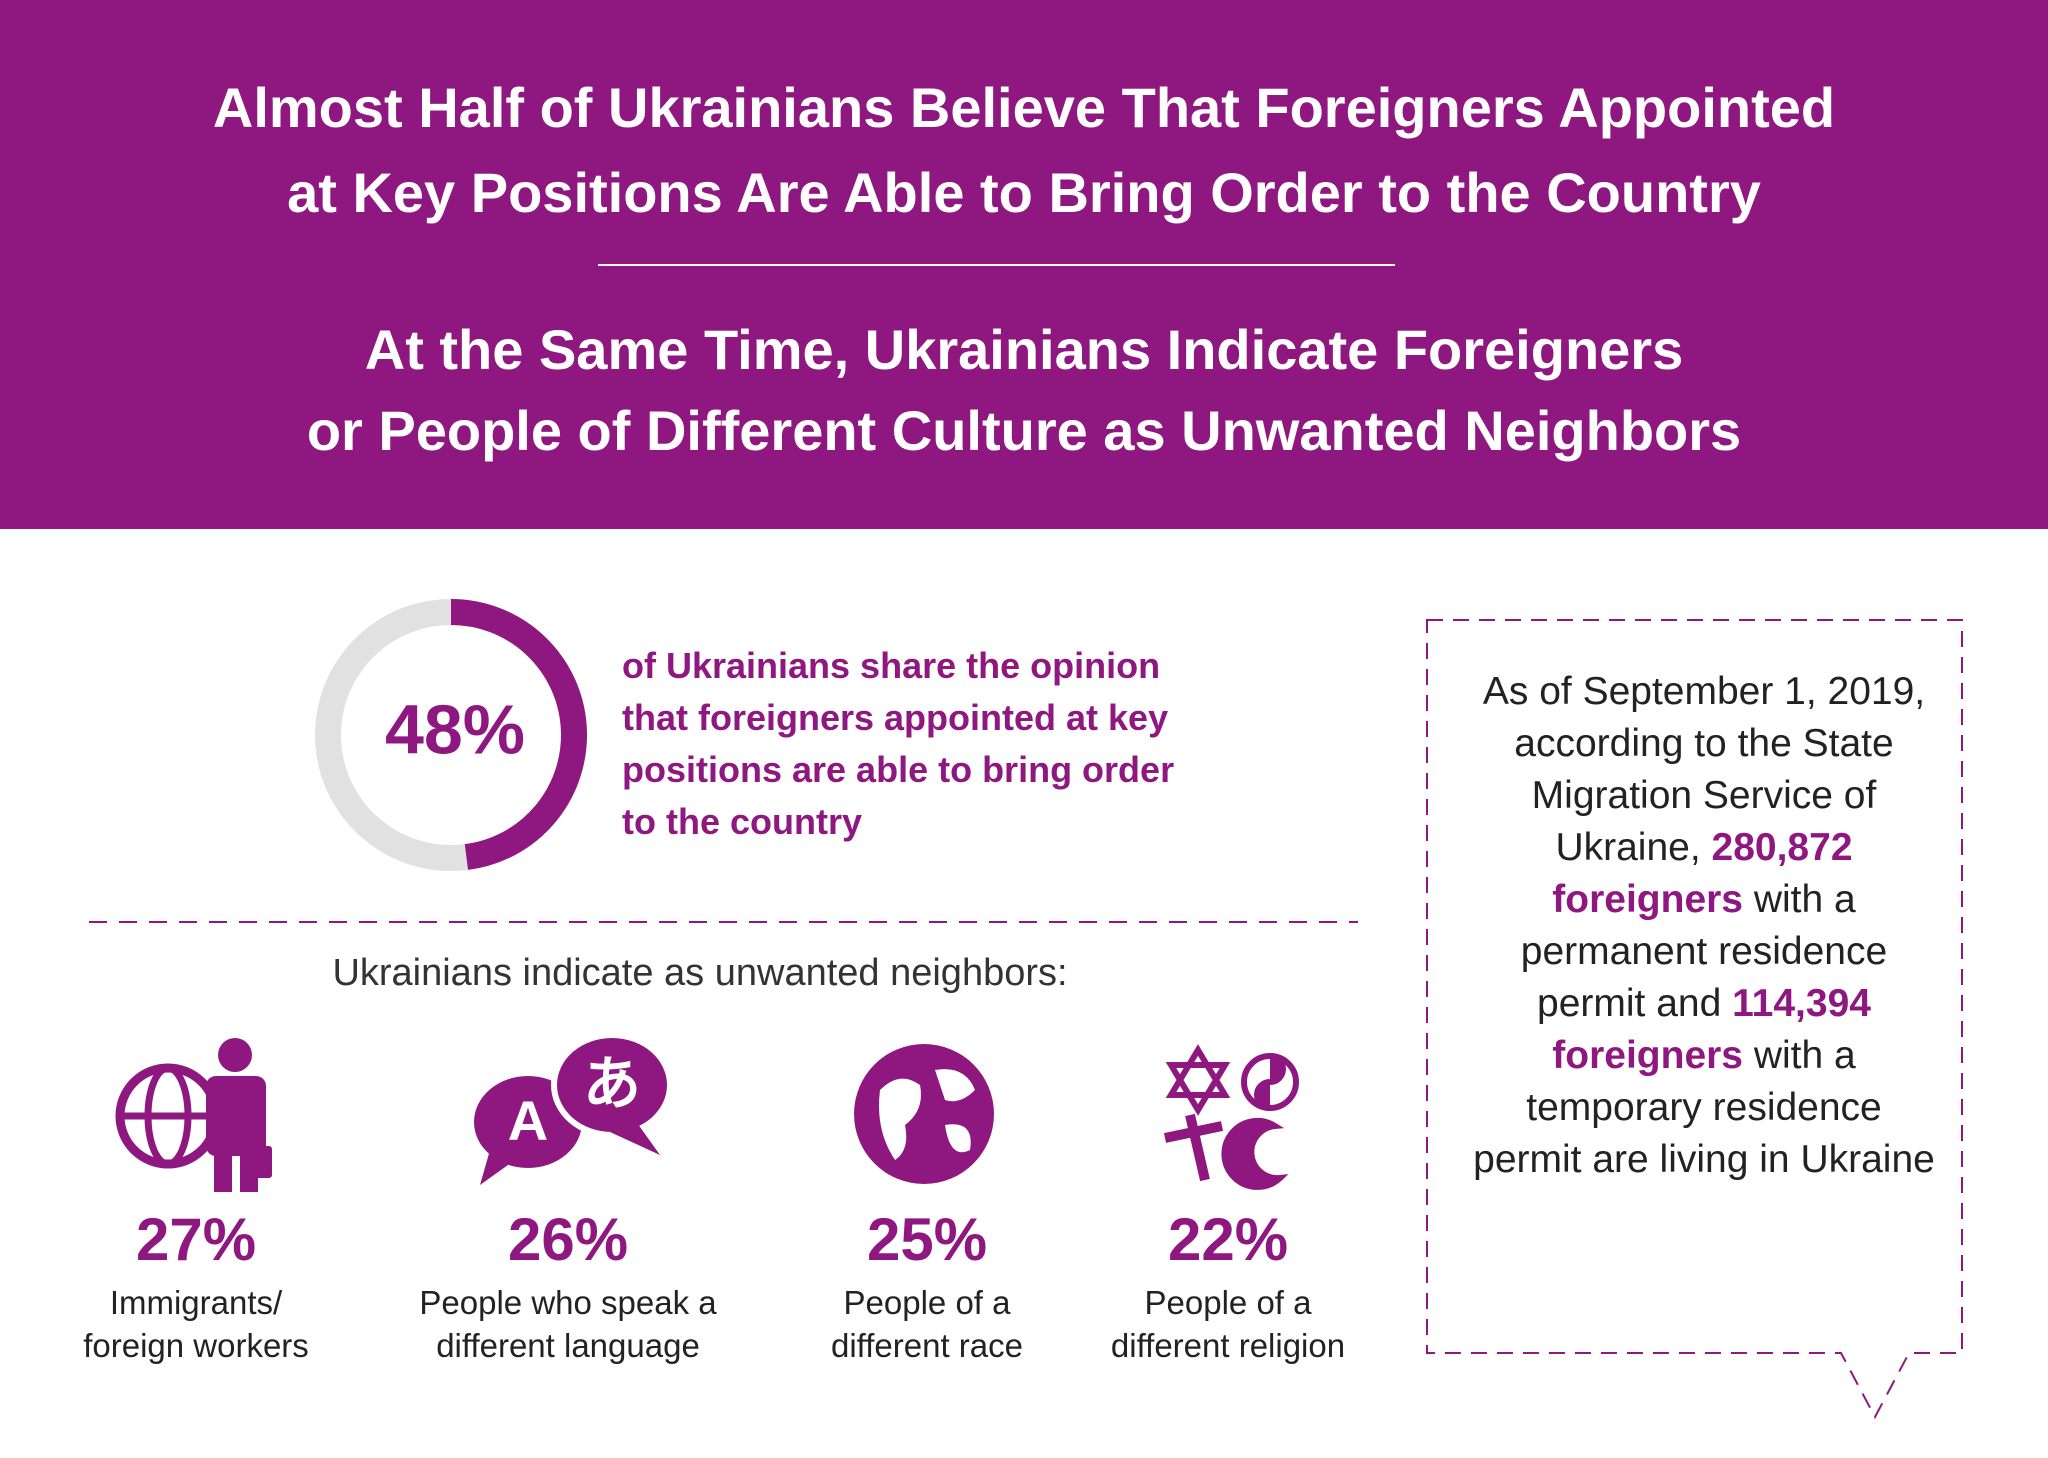 Image resolution: width=2048 pixels, height=1458 pixels. Describe the element at coordinates (1702, 873) in the screenshot. I see `highlight: 280,872 foreigners` at that location.